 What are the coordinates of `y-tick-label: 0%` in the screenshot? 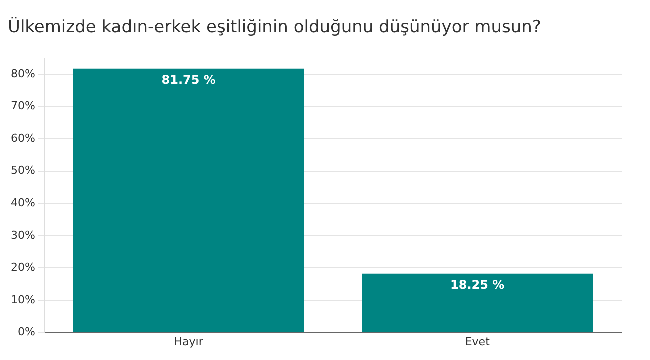 It's located at (27, 332).